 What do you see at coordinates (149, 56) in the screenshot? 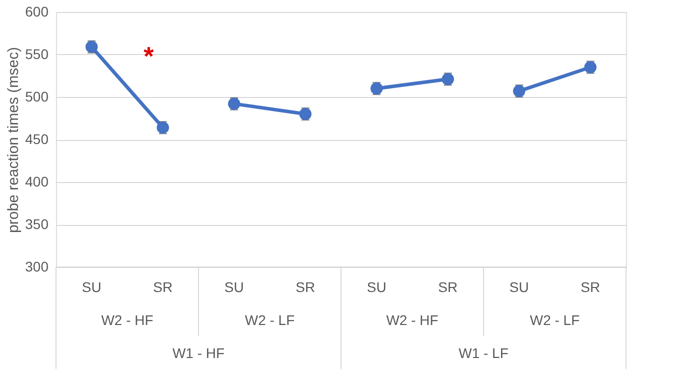
I see `annotation: *` at bounding box center [149, 56].